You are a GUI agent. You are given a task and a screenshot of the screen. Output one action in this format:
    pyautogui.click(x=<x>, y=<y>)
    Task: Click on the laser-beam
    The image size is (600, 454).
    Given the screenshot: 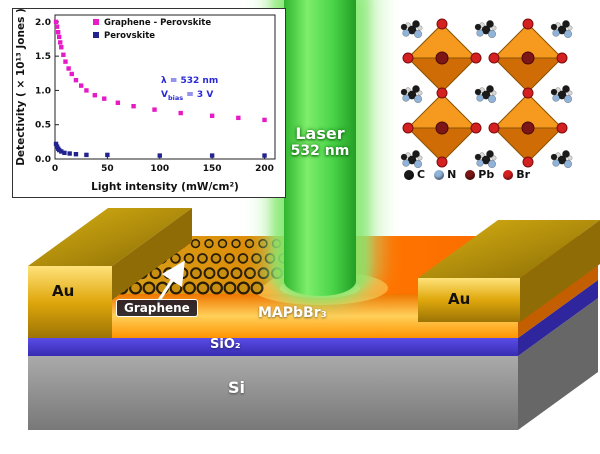 What is the action you would take?
    pyautogui.click(x=320, y=148)
    